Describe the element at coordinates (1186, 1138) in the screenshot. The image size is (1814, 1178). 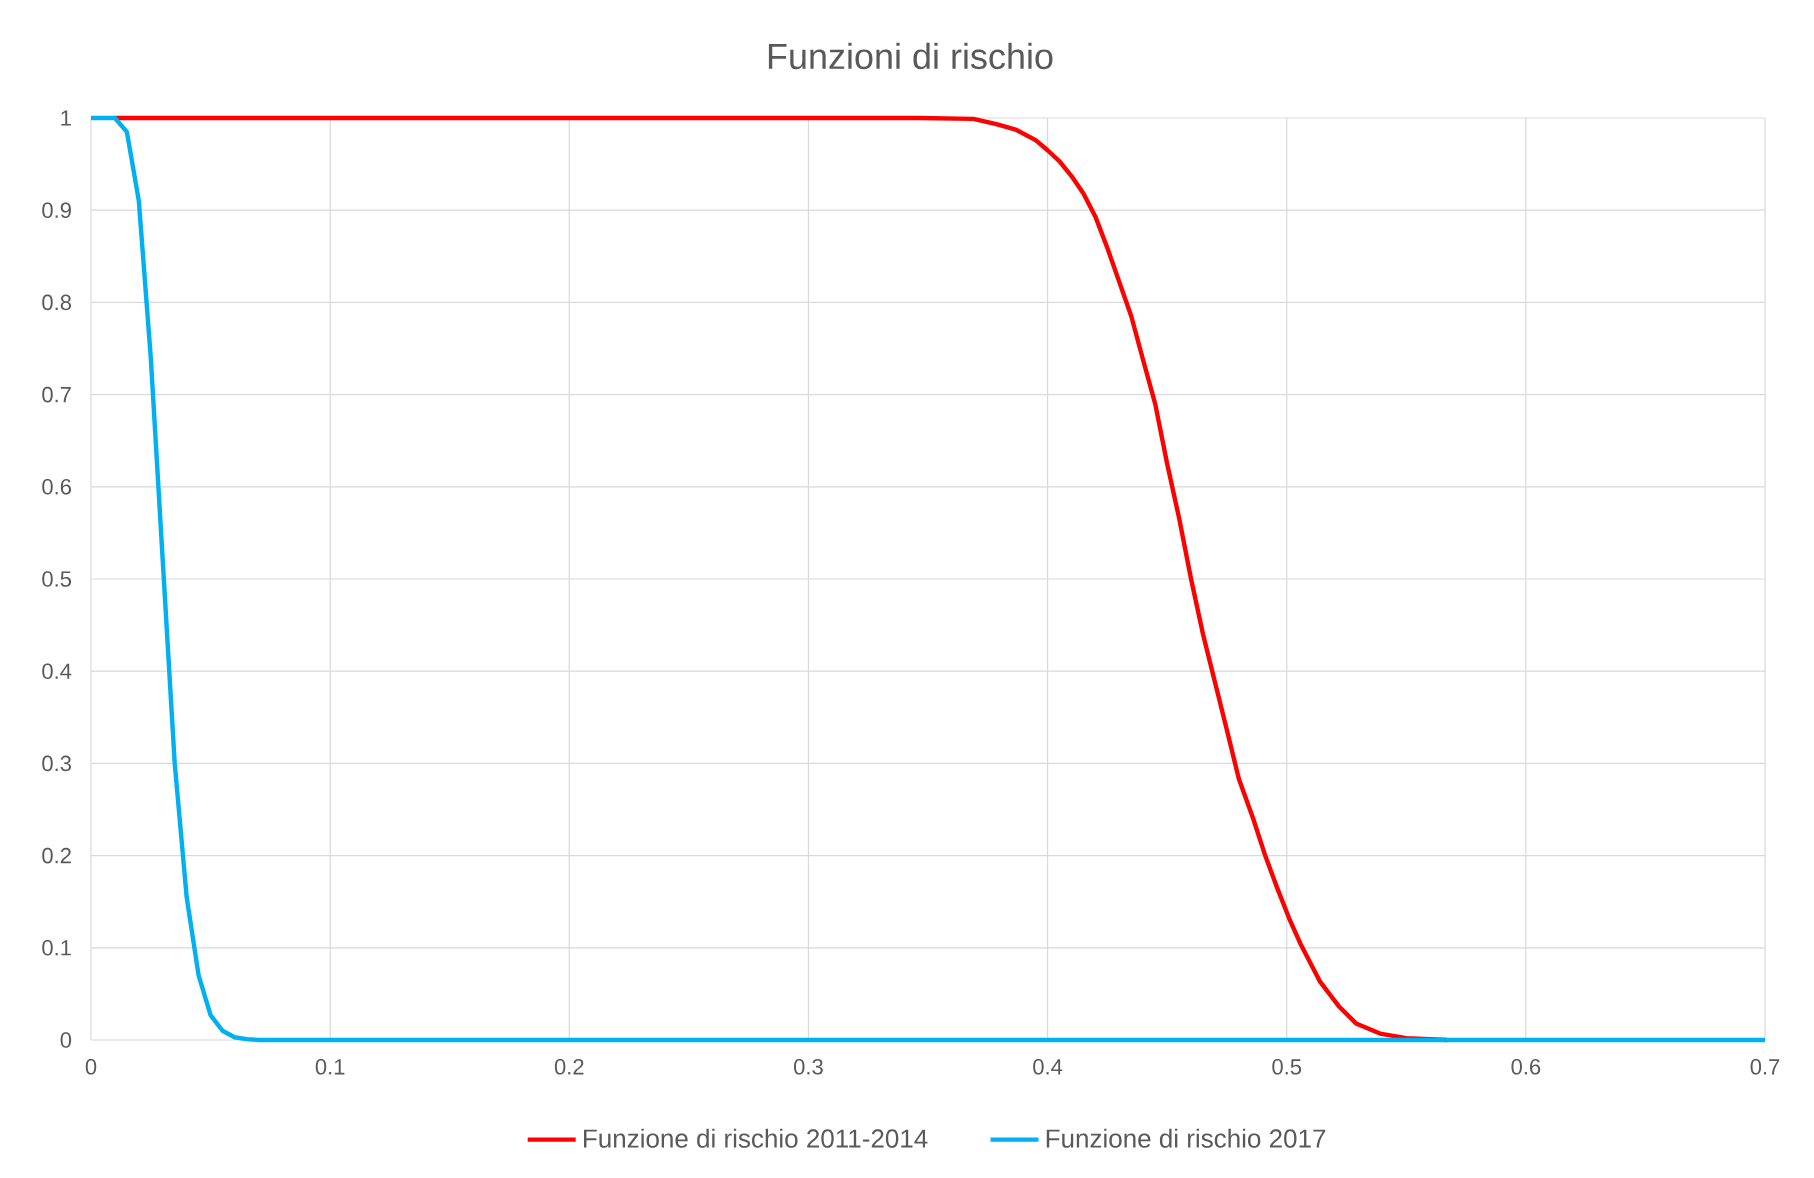
I see `legend-label: Funzione di rischio 2017` at that location.